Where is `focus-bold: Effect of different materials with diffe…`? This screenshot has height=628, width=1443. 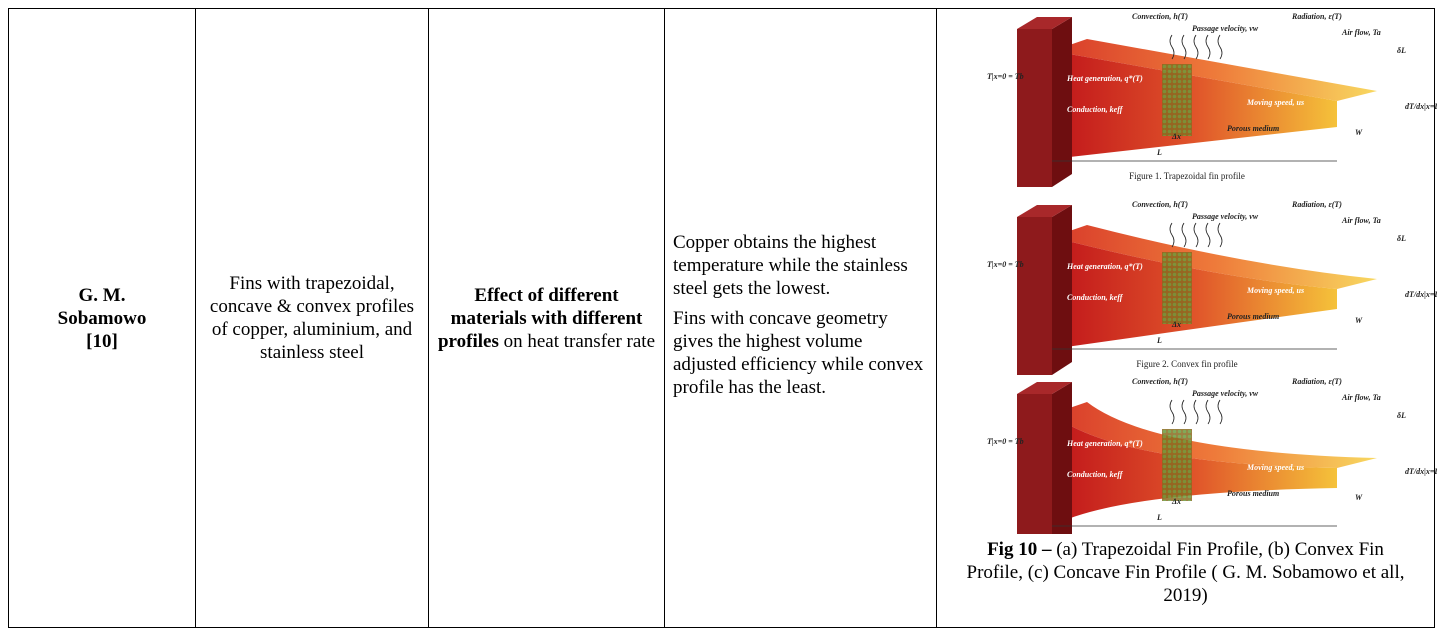 focus-bold: Effect of different materials with diffe… is located at coordinates (540, 318).